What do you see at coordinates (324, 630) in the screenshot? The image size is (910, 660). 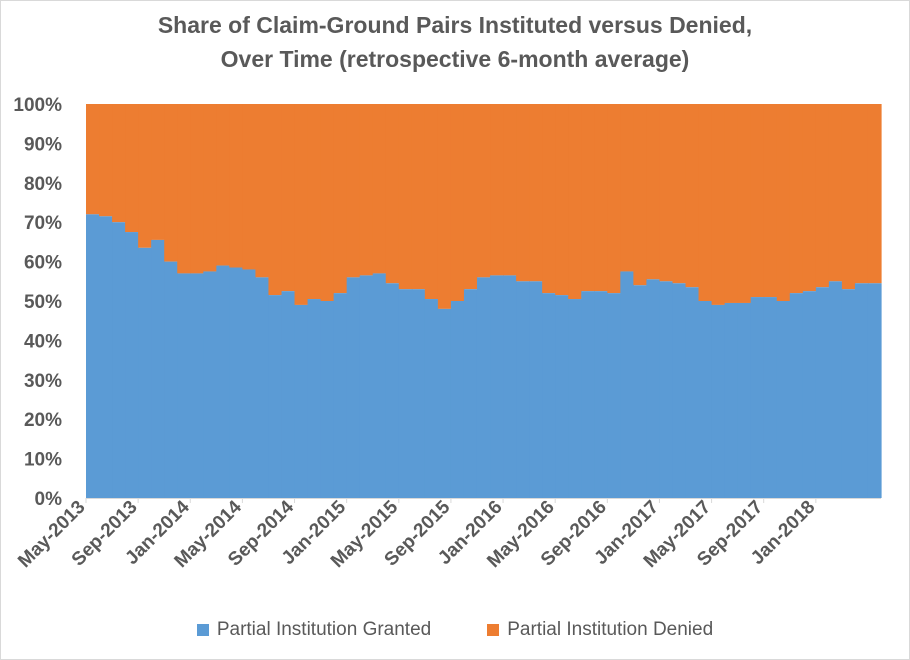 I see `legend-label-granted: Partial Institution Granted` at bounding box center [324, 630].